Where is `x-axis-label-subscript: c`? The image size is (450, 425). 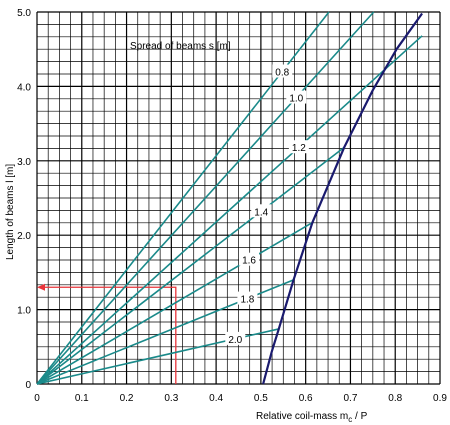 x-axis-label-subscript: c is located at coordinates (350, 419).